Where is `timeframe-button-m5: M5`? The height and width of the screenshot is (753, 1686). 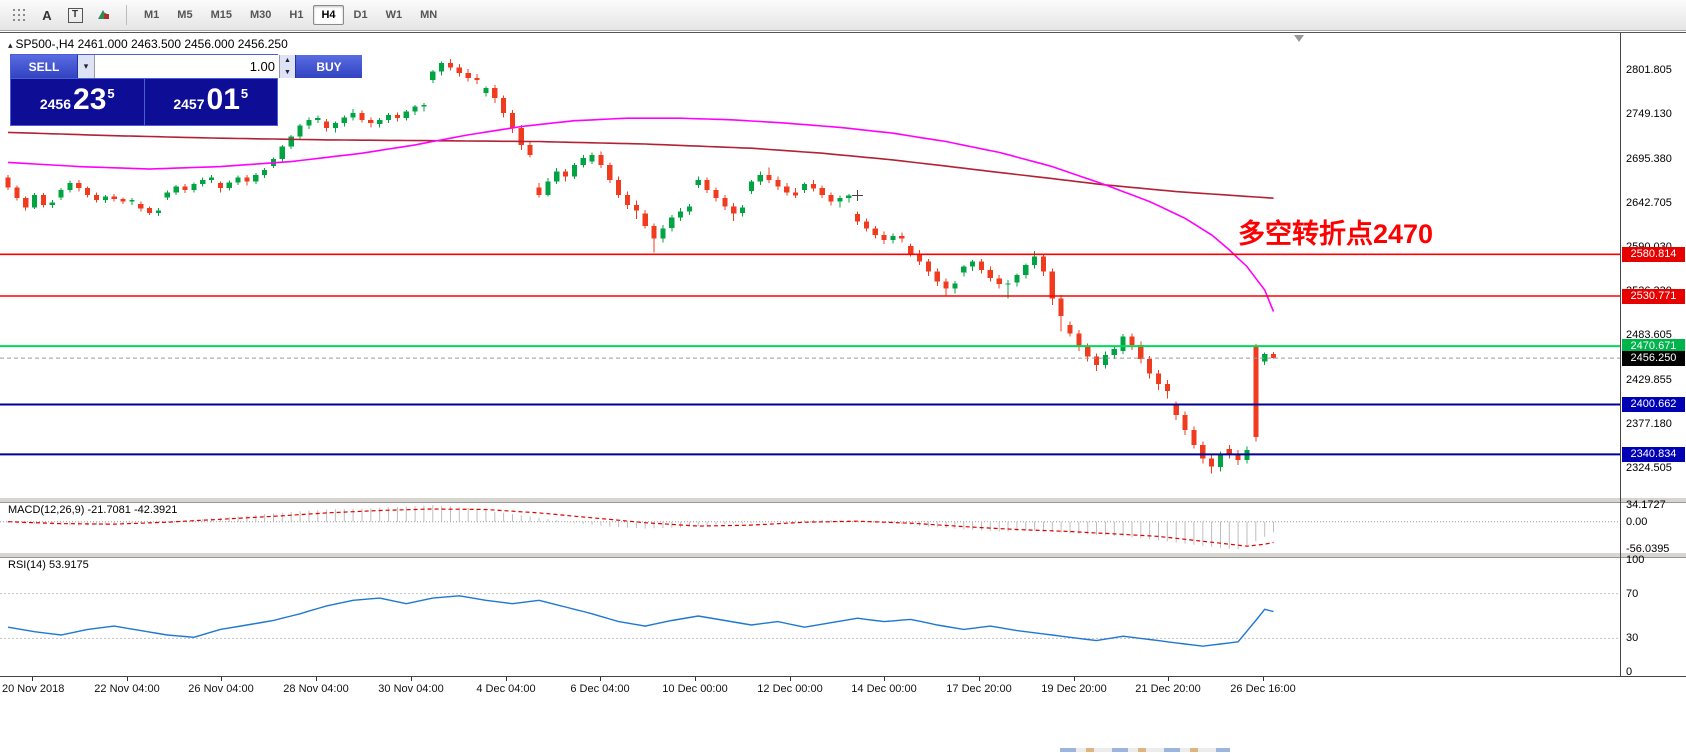 timeframe-button-m5: M5 is located at coordinates (185, 15).